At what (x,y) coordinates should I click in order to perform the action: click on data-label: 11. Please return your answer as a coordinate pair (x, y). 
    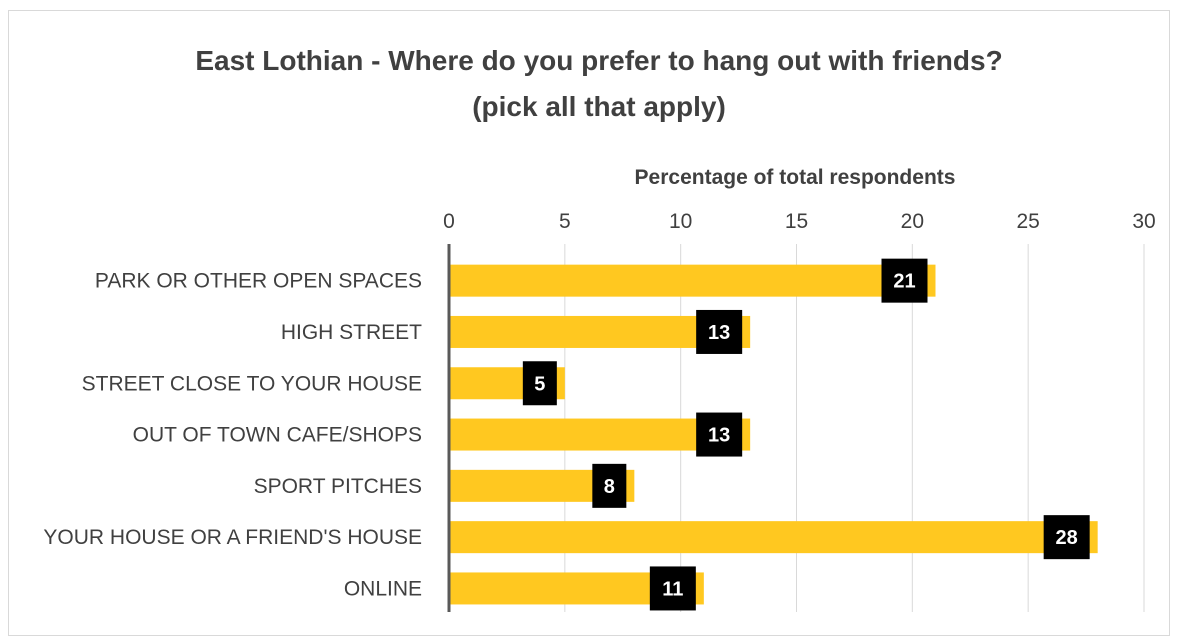
    Looking at the image, I should click on (672, 589).